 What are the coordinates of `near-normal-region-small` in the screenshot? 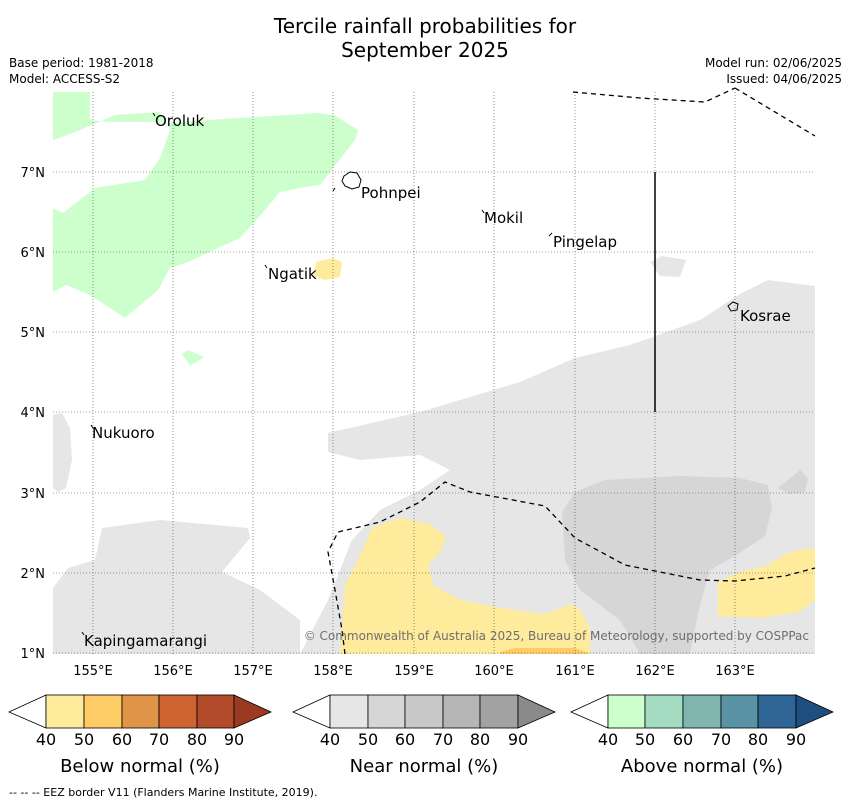 It's located at (464, 444).